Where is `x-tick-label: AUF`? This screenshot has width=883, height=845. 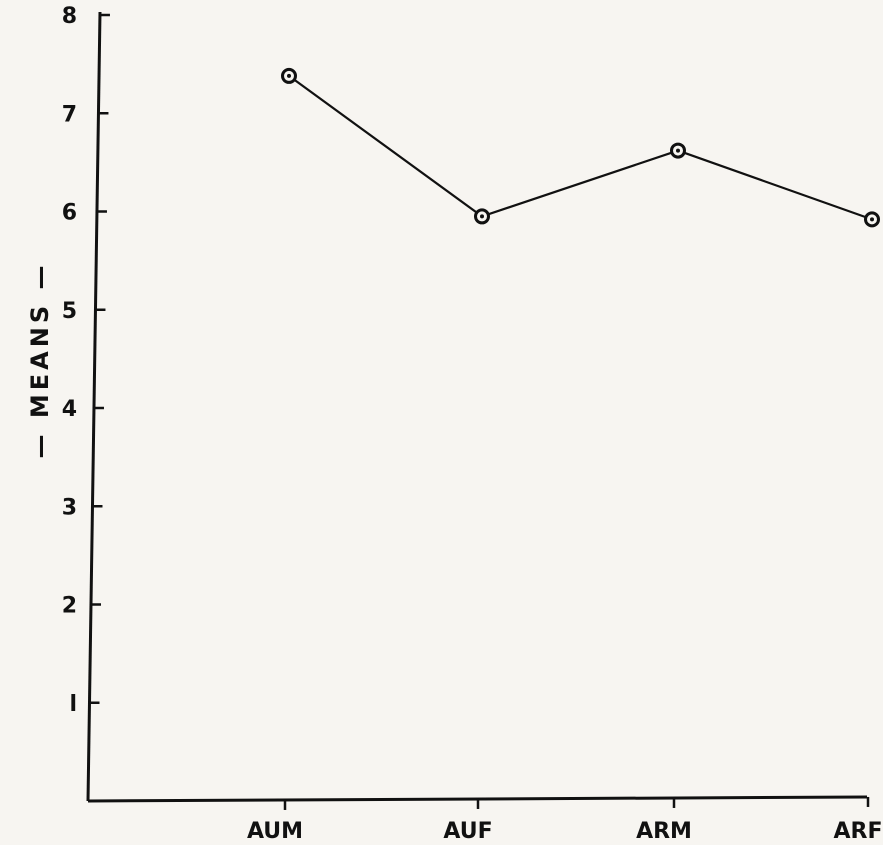 x-tick-label: AUF is located at coordinates (467, 831).